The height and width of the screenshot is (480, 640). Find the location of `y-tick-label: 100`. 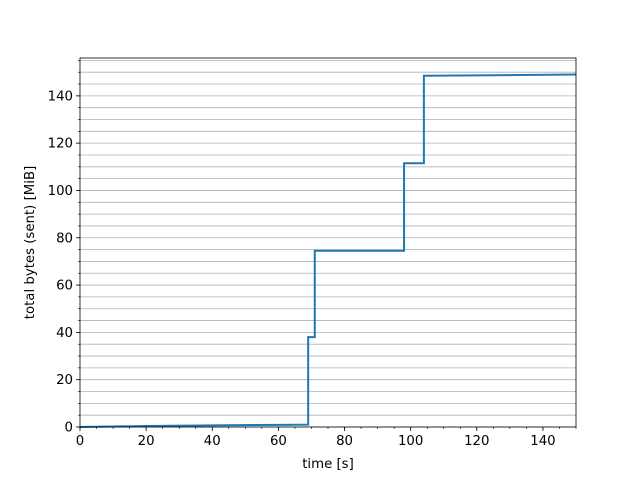

y-tick-label: 100 is located at coordinates (60, 191).